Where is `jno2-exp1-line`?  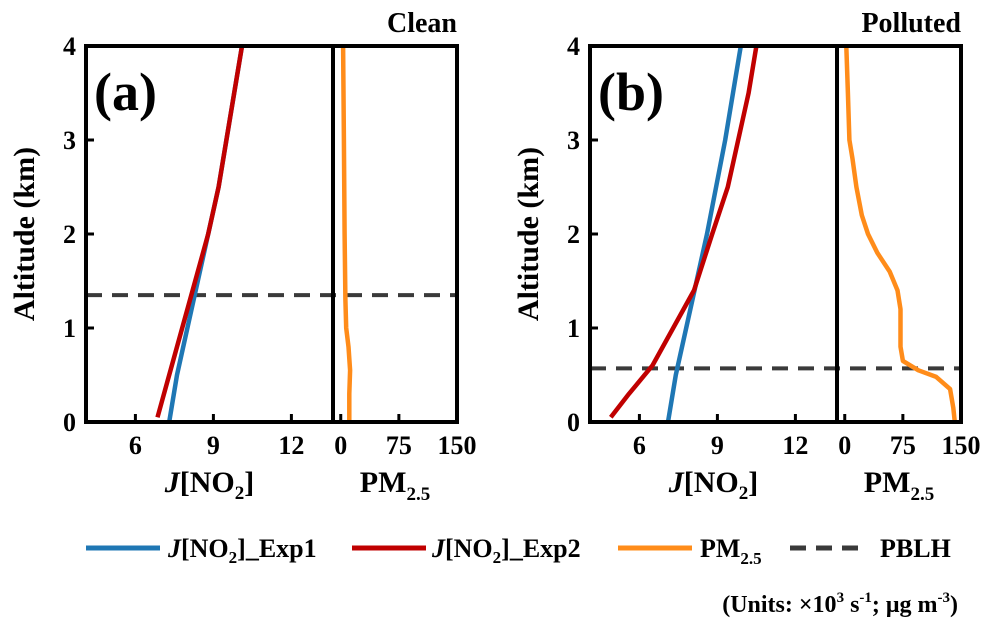
jno2-exp1-line is located at coordinates (704, 234).